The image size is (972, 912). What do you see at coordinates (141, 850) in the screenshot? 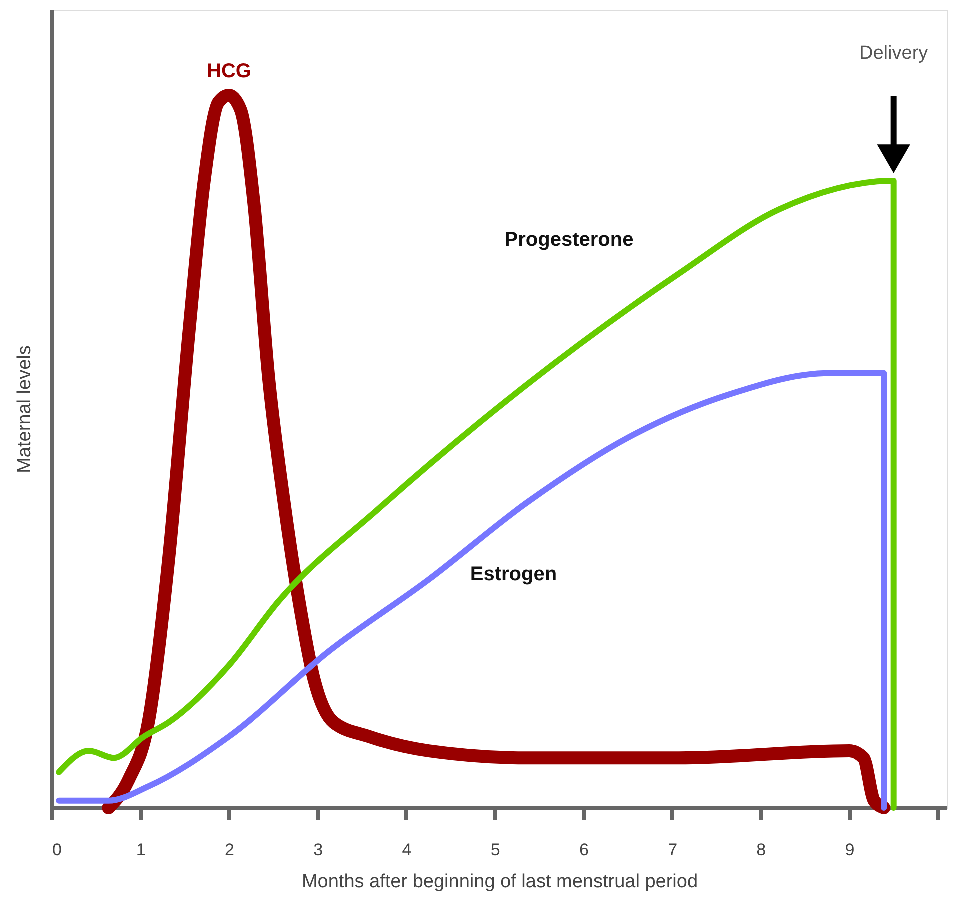
I see `x-tick-label: 1` at bounding box center [141, 850].